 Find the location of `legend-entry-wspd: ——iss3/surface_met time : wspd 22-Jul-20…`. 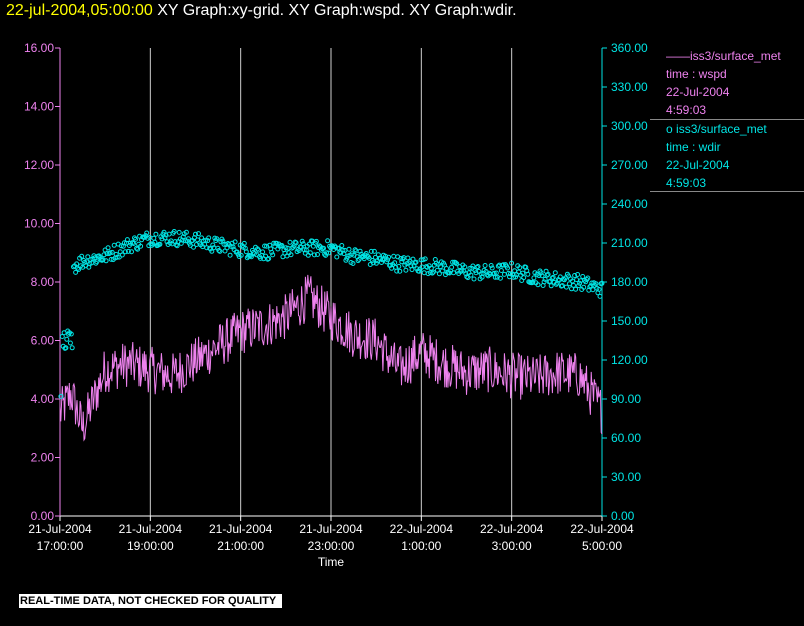

legend-entry-wspd: ——iss3/surface_met time : wspd 22-Jul-20… is located at coordinates (723, 83).